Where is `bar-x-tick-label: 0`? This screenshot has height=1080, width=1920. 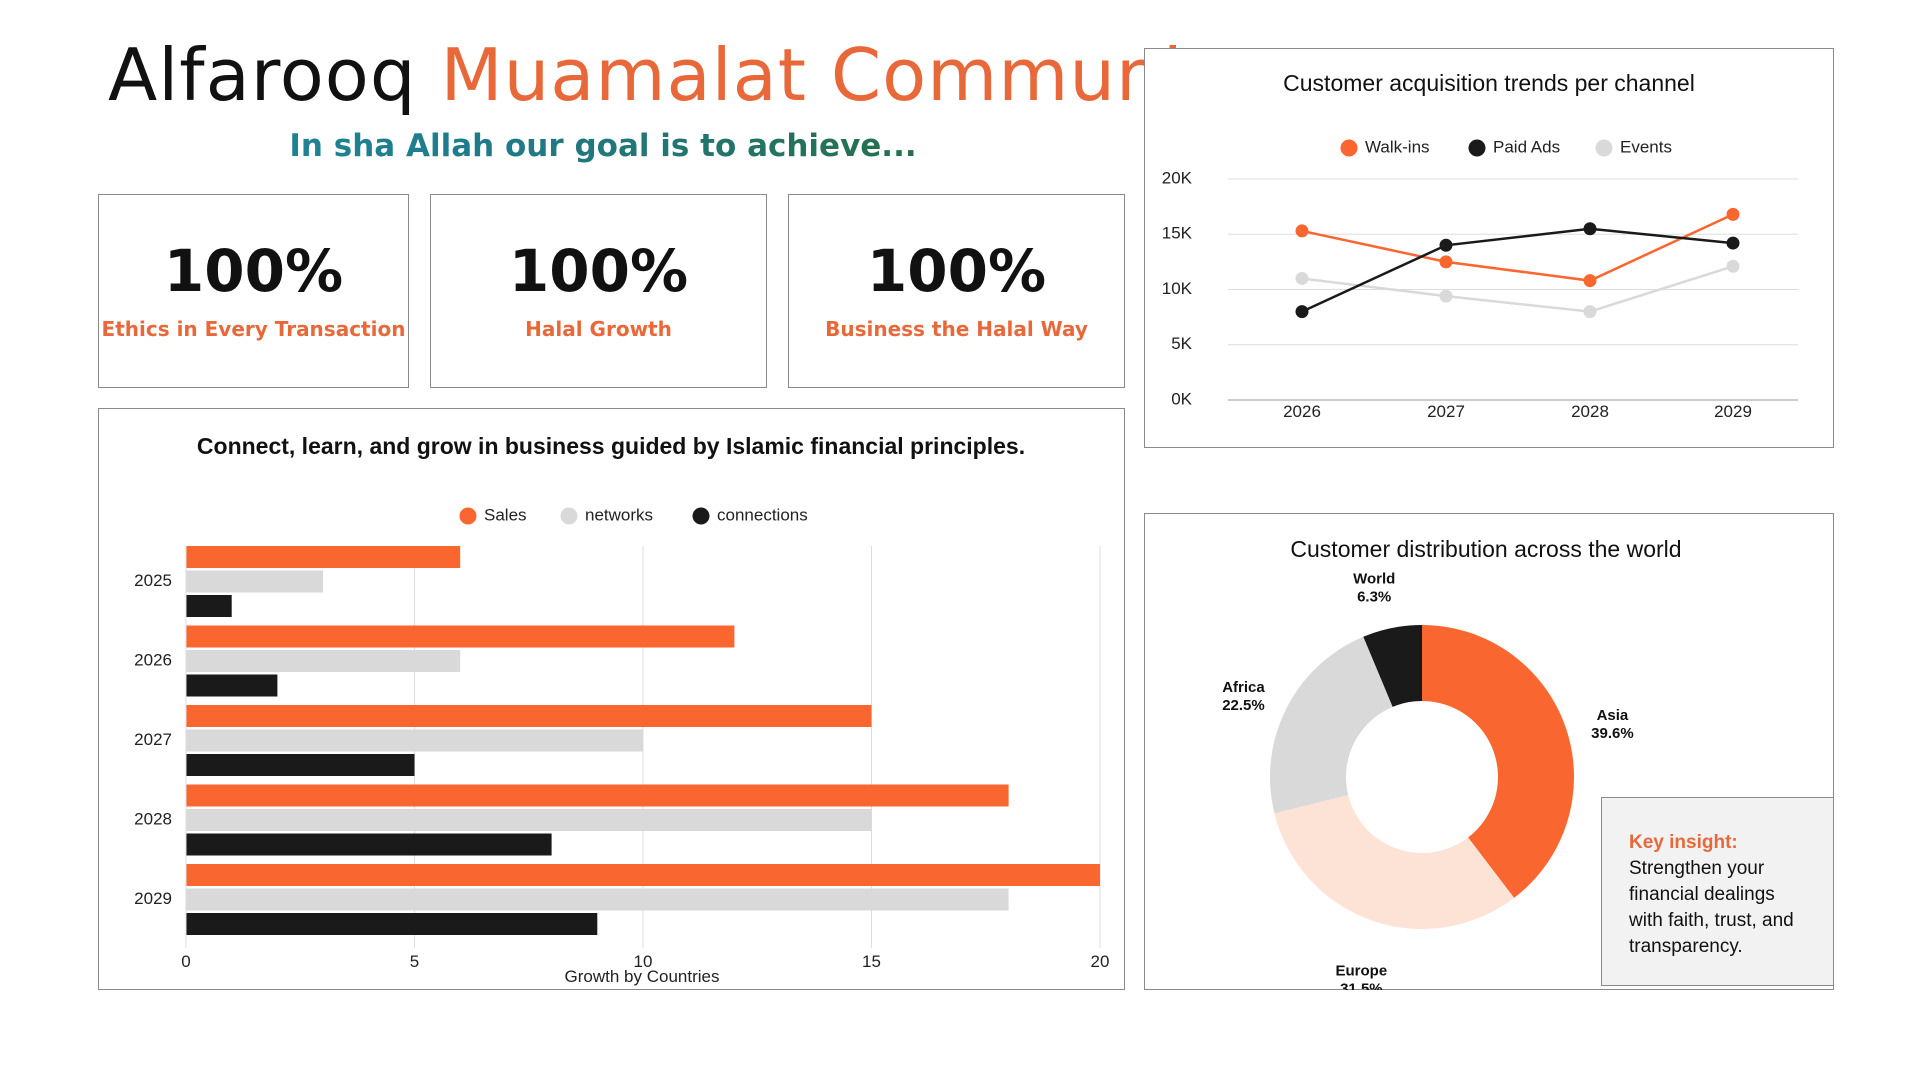
bar-x-tick-label: 0 is located at coordinates (185, 961).